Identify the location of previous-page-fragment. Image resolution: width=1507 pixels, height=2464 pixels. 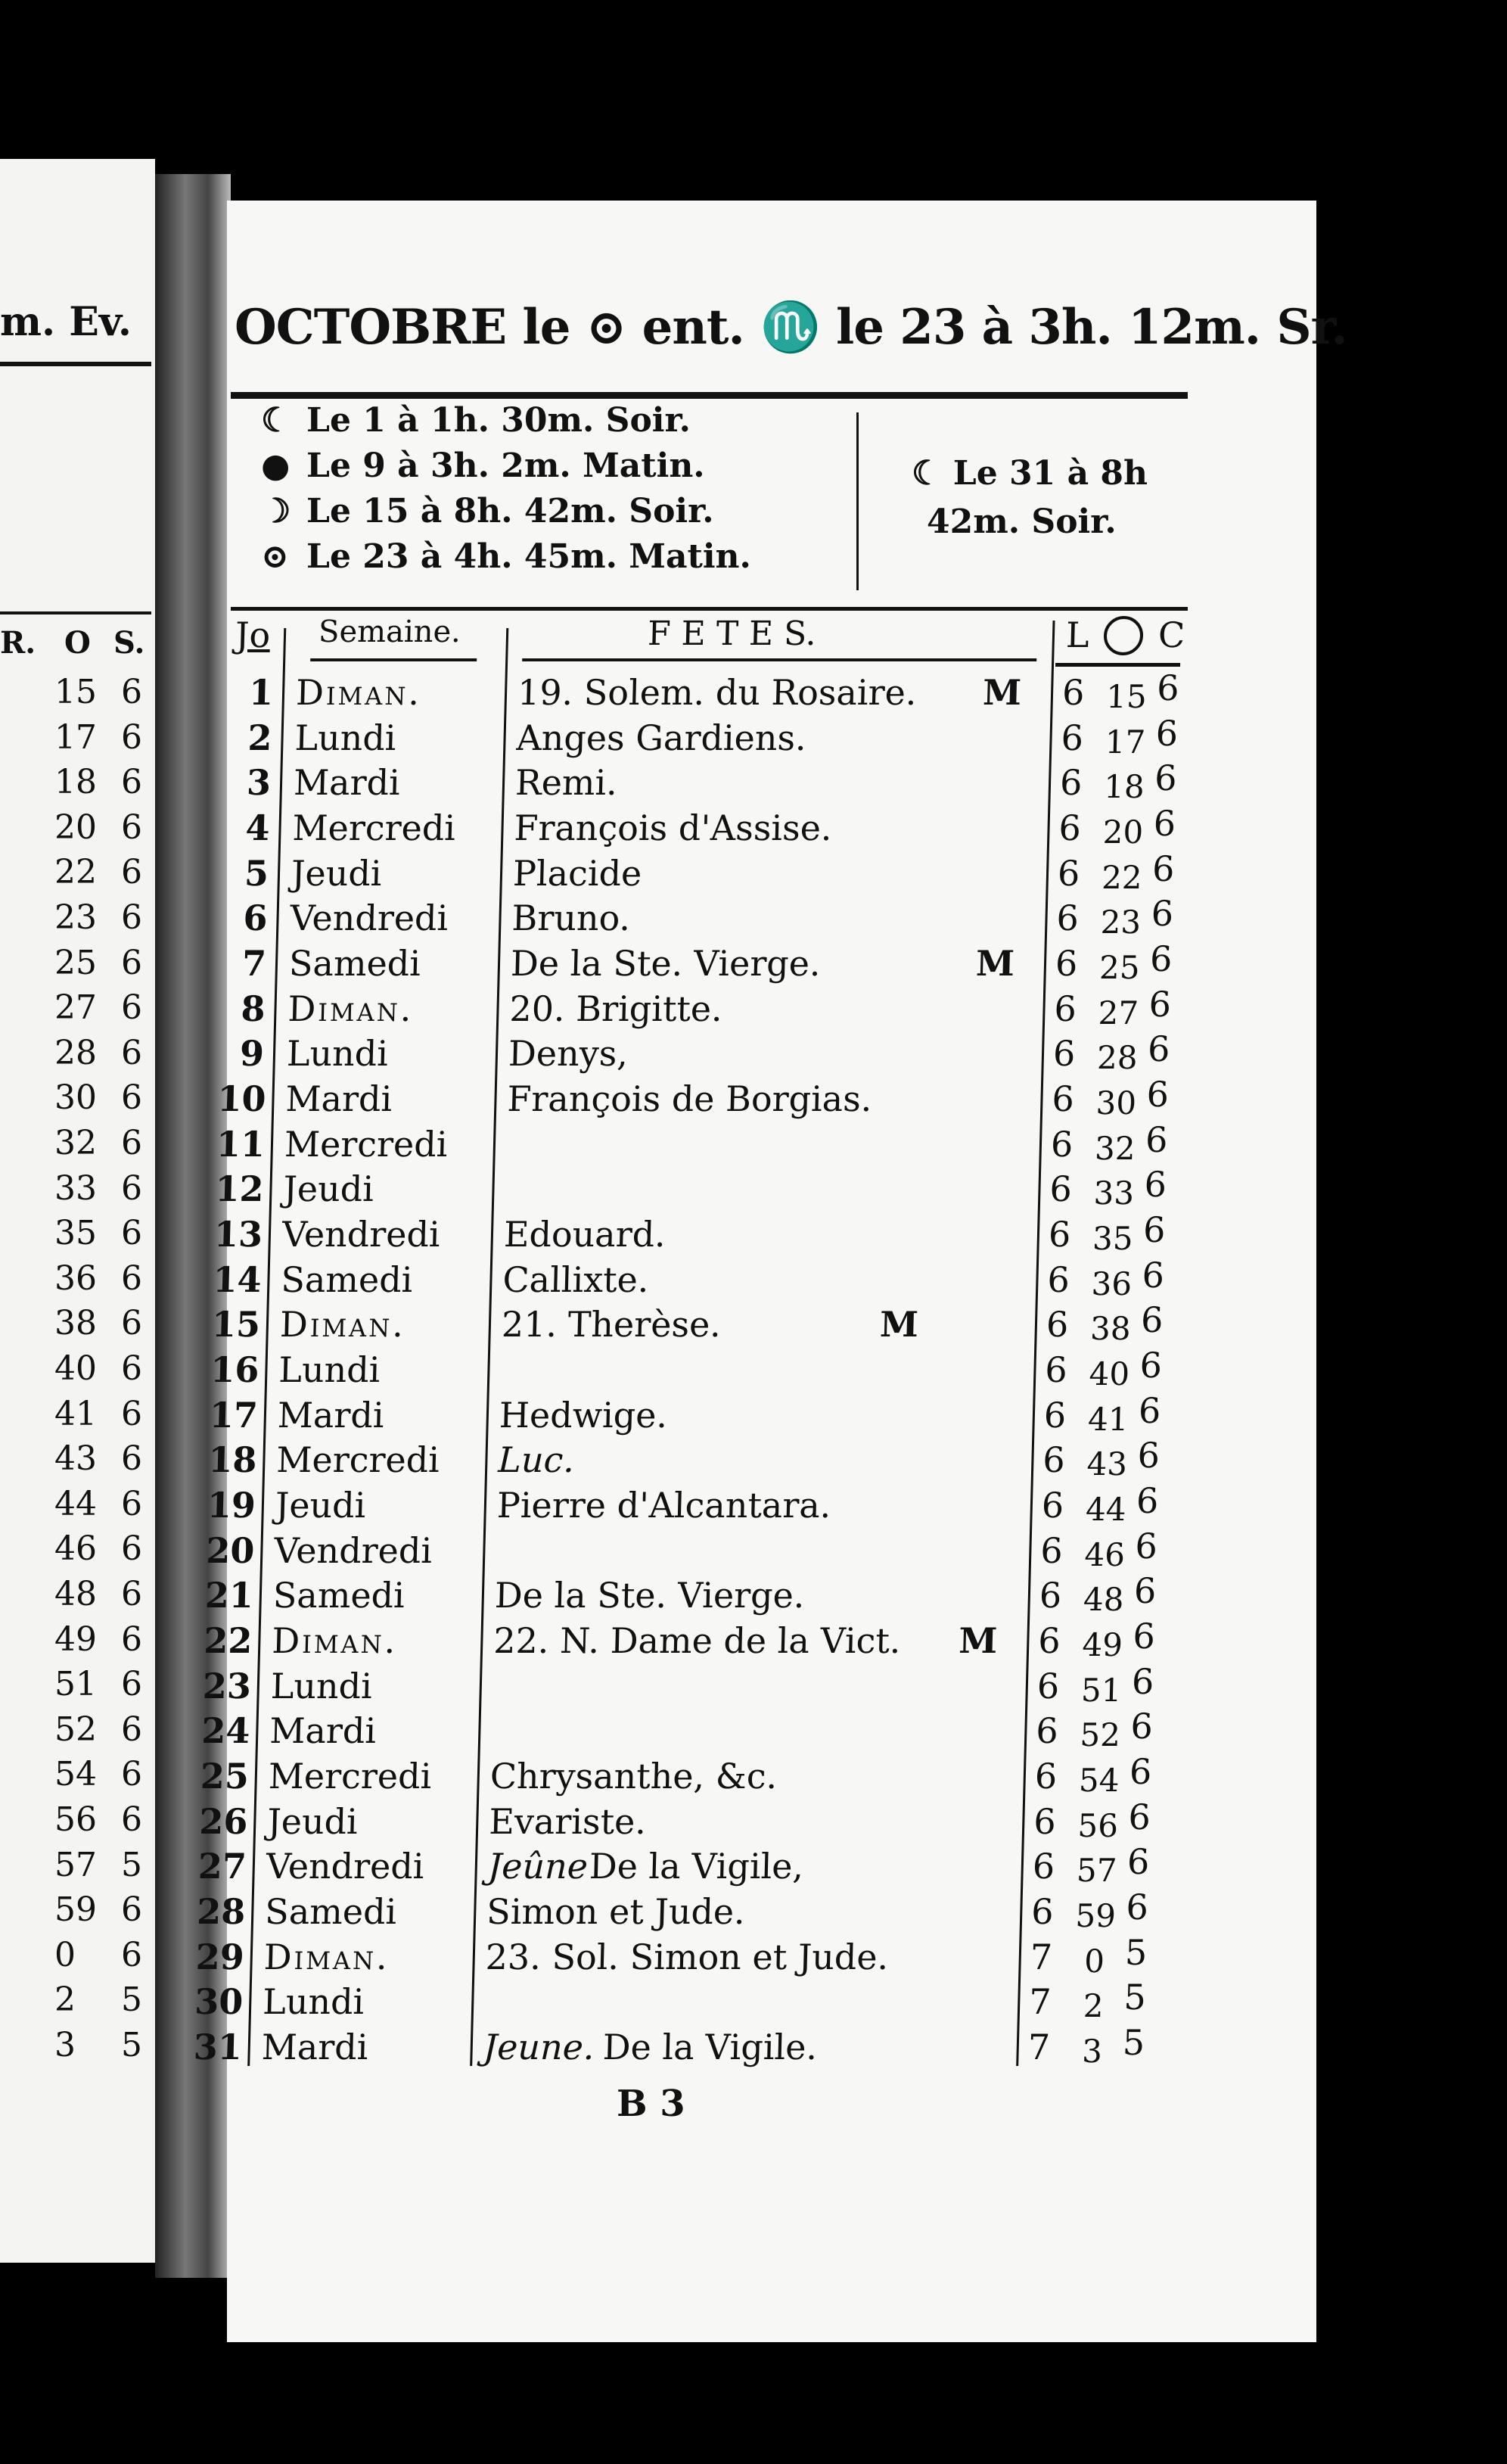
(77, 1211).